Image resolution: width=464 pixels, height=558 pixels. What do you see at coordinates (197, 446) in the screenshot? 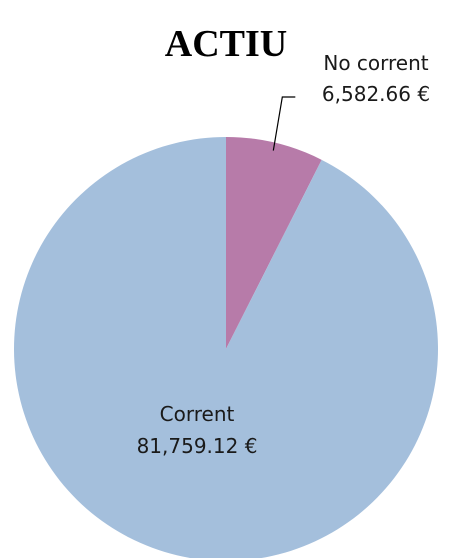
I see `slice-value-label: 81,759.12 €` at bounding box center [197, 446].